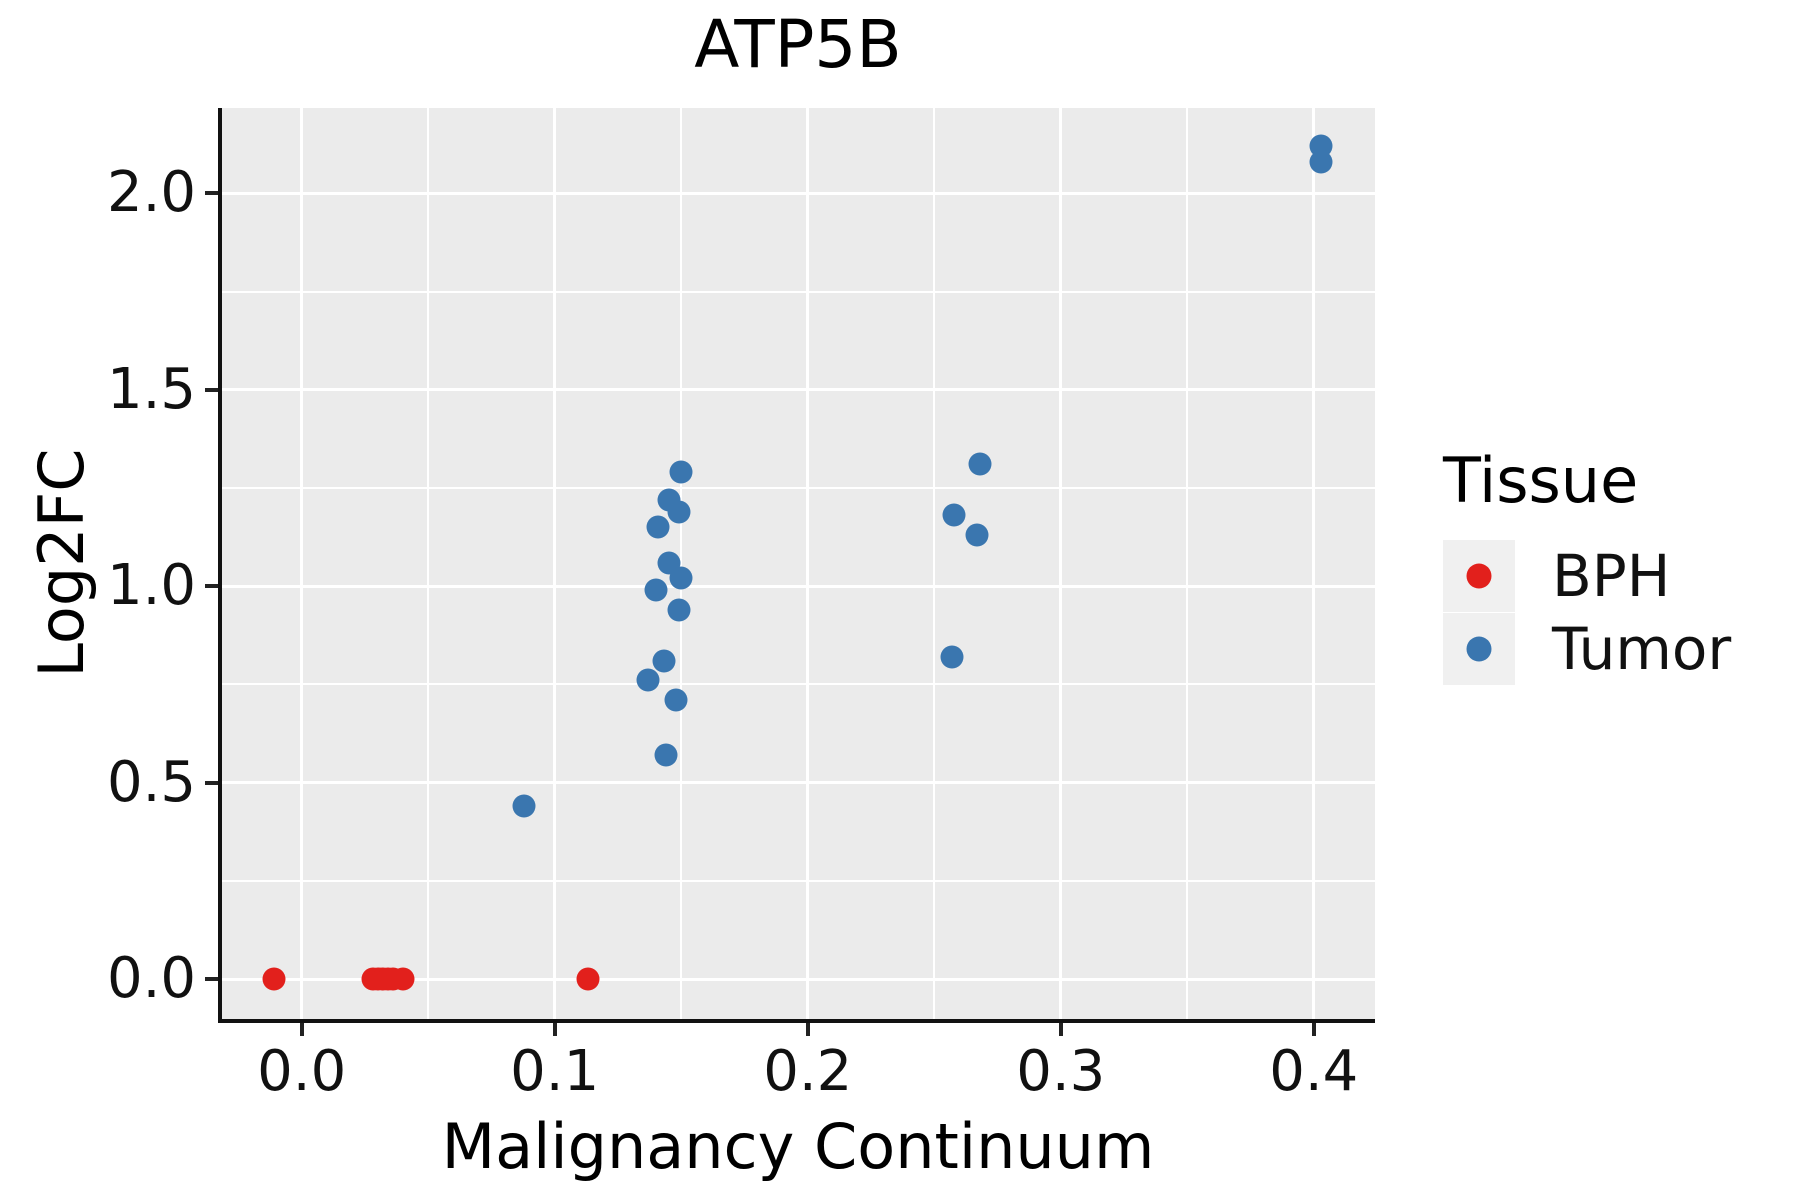 The image size is (1800, 1200). What do you see at coordinates (151, 193) in the screenshot?
I see `y-tick-label: 2.0` at bounding box center [151, 193].